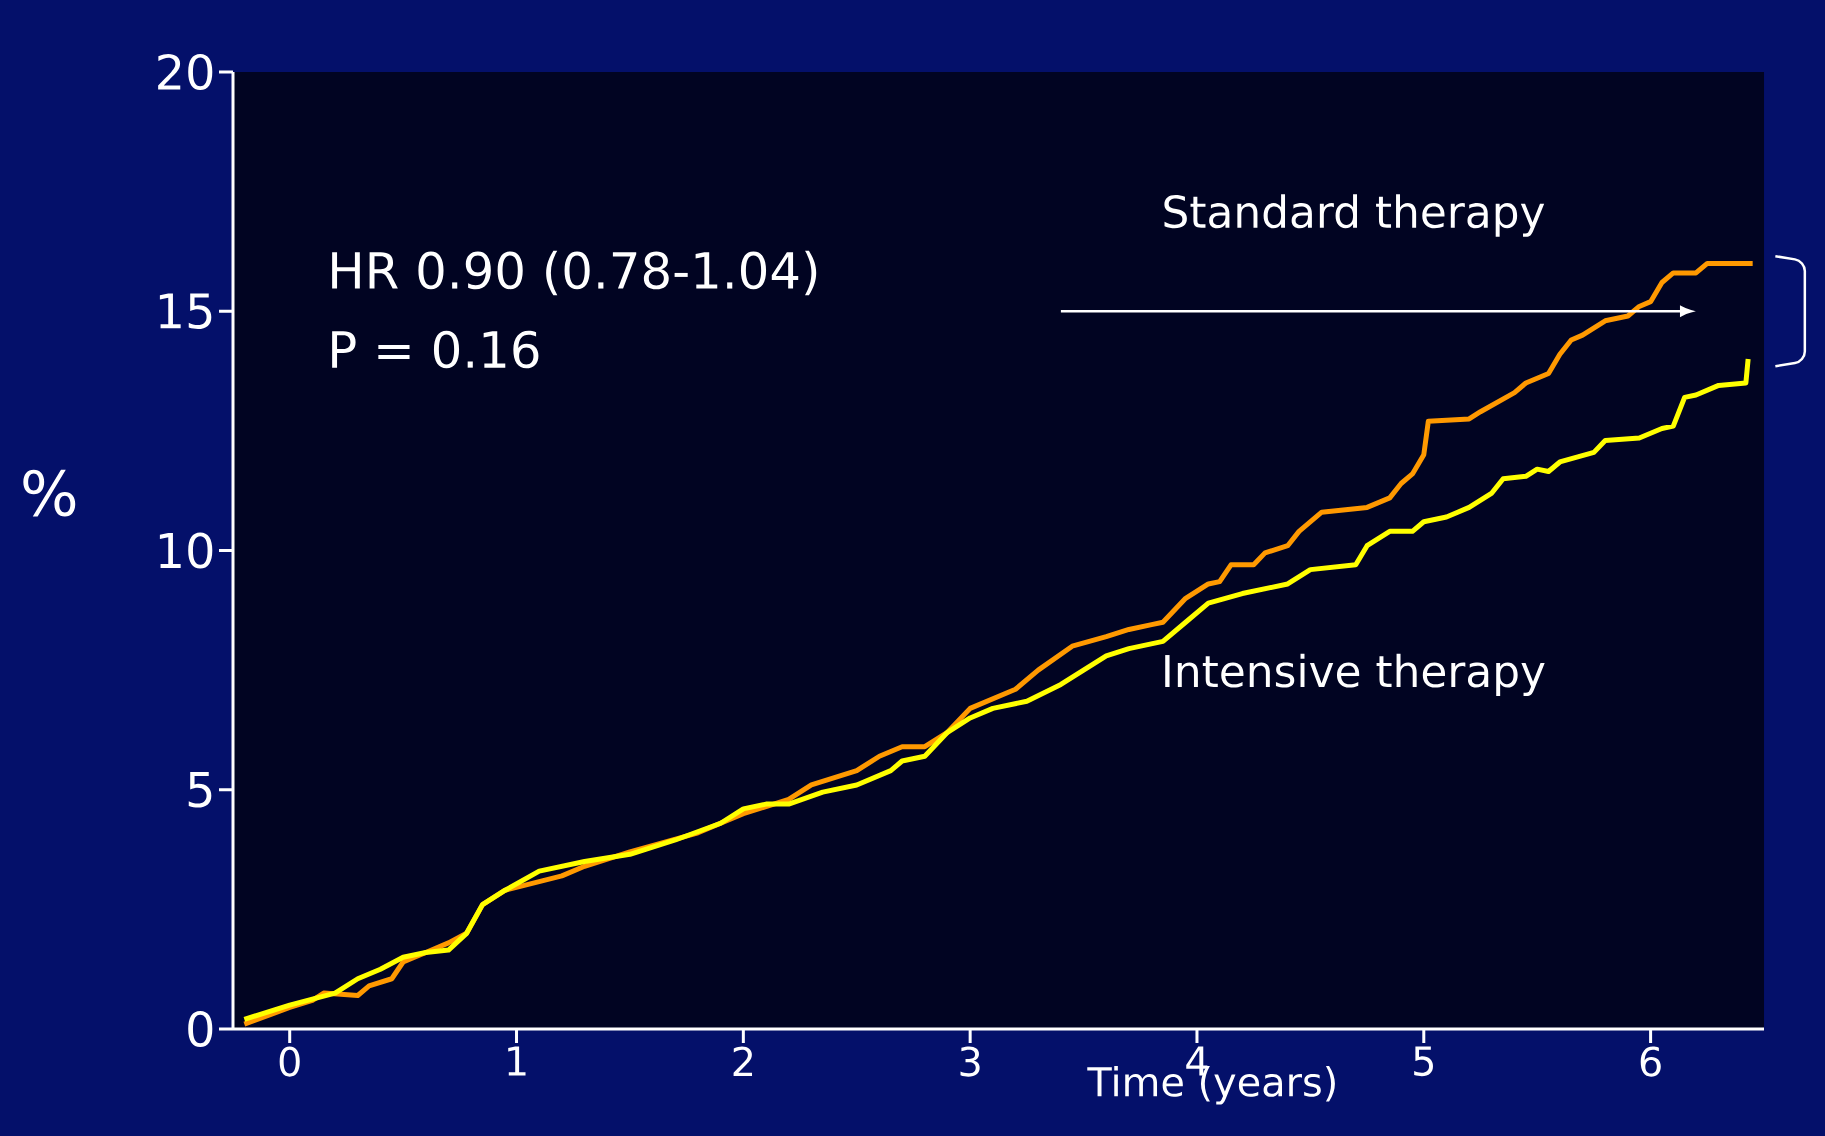  What do you see at coordinates (1355, 675) in the screenshot?
I see `series-label: Intensive therapy` at bounding box center [1355, 675].